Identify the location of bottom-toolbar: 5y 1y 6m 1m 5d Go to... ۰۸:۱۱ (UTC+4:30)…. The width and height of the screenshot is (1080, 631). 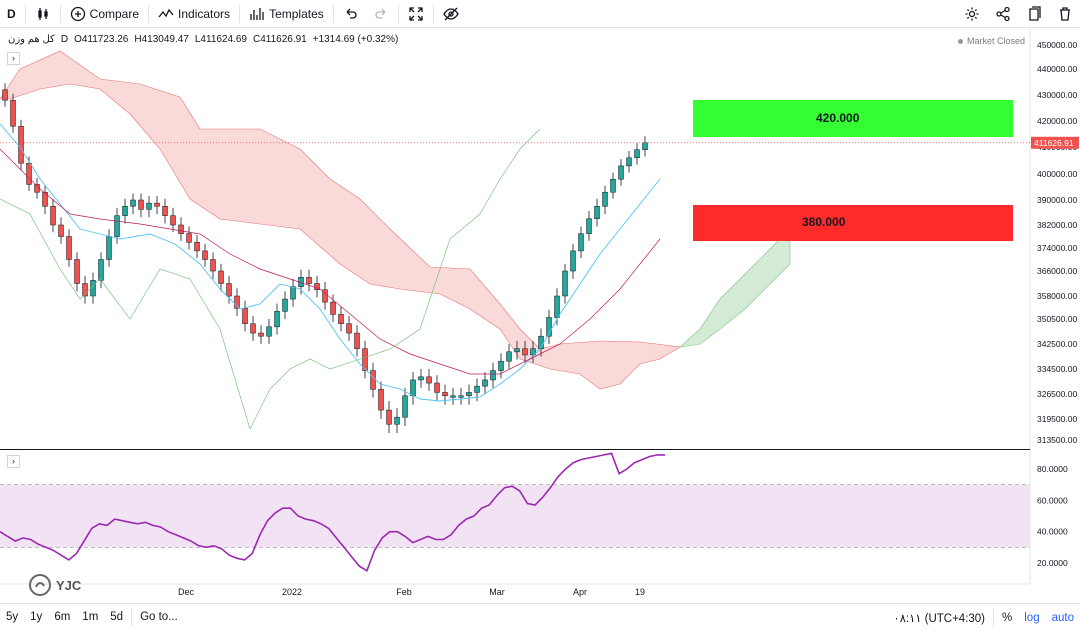
(540, 616).